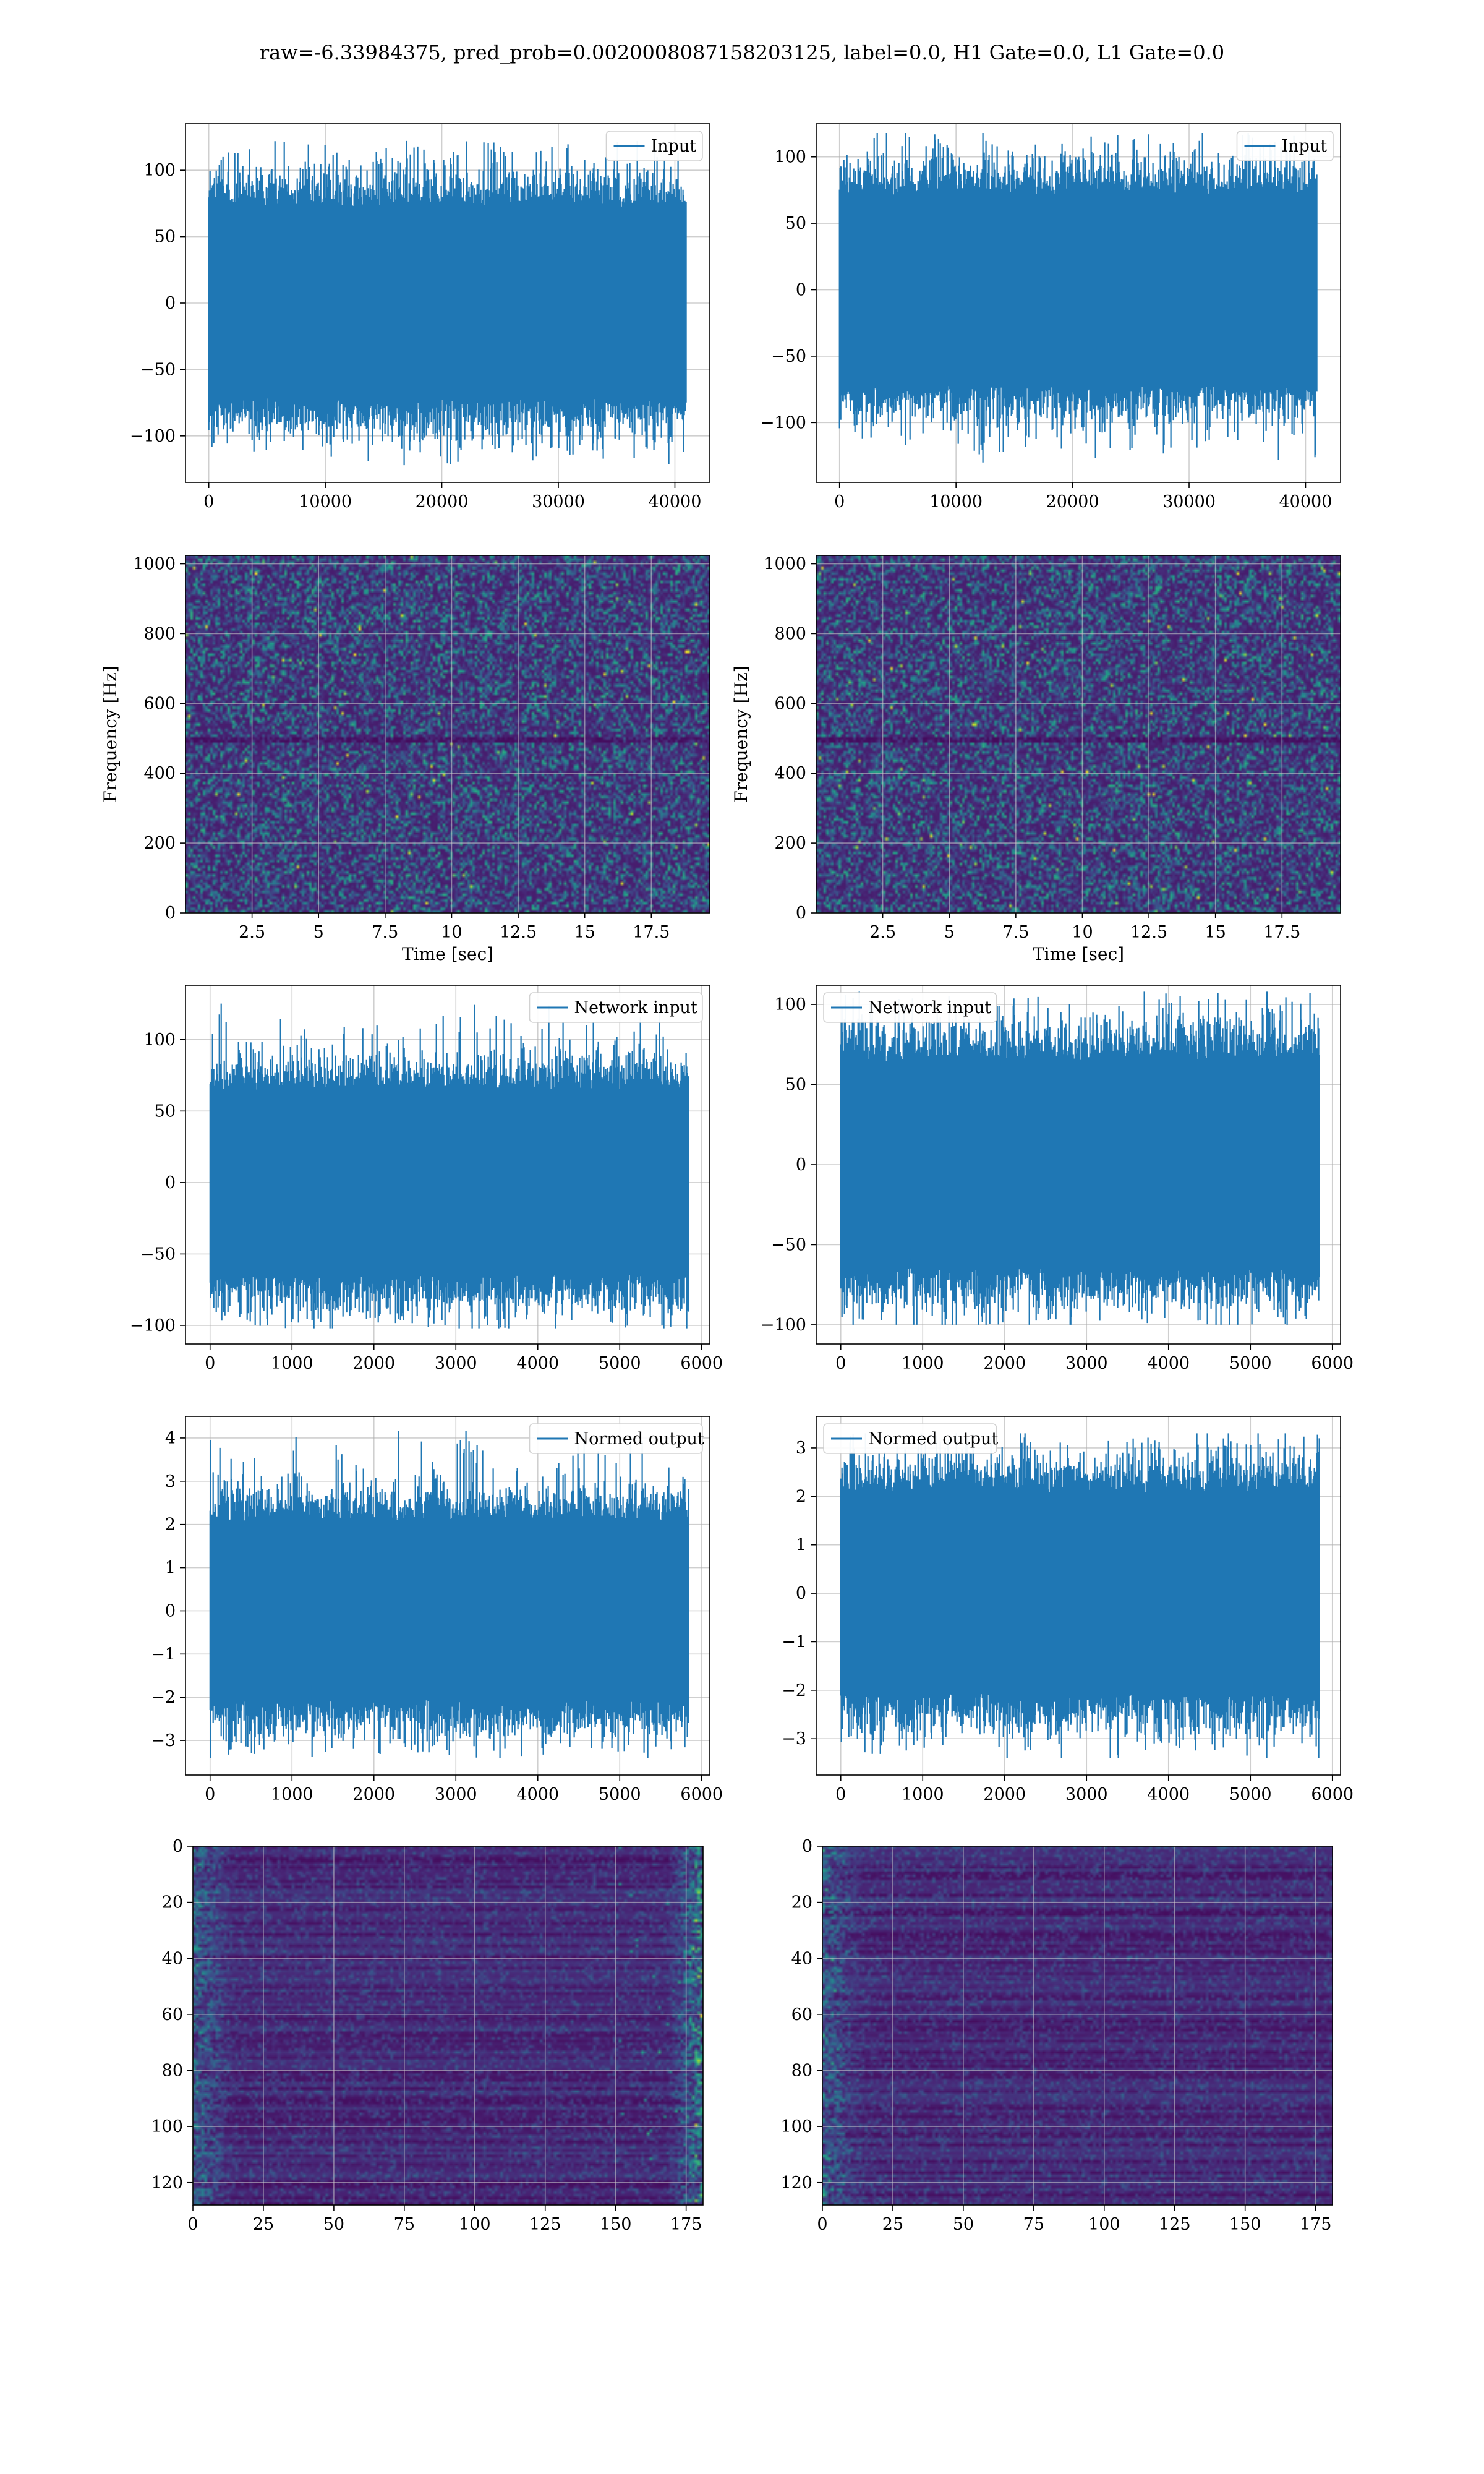 The image size is (1484, 2474). Describe the element at coordinates (790, 773) in the screenshot. I see `y-tick-label: 400` at that location.